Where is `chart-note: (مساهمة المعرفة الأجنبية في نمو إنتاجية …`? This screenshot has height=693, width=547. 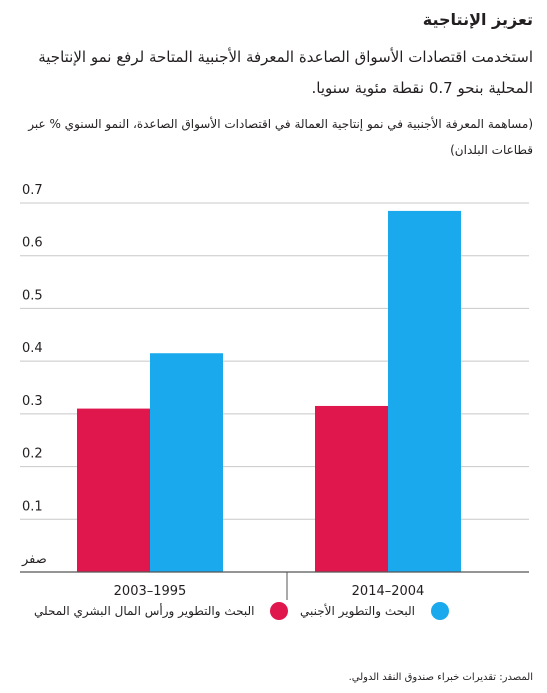
chart-note: (مساهمة المعرفة الأجنبية في نمو إنتاجية … is located at coordinates (280, 137).